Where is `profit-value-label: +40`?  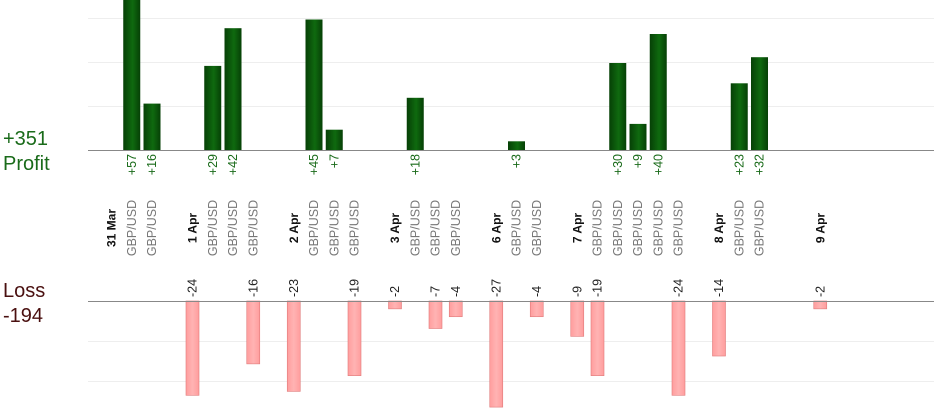 profit-value-label: +40 is located at coordinates (658, 164).